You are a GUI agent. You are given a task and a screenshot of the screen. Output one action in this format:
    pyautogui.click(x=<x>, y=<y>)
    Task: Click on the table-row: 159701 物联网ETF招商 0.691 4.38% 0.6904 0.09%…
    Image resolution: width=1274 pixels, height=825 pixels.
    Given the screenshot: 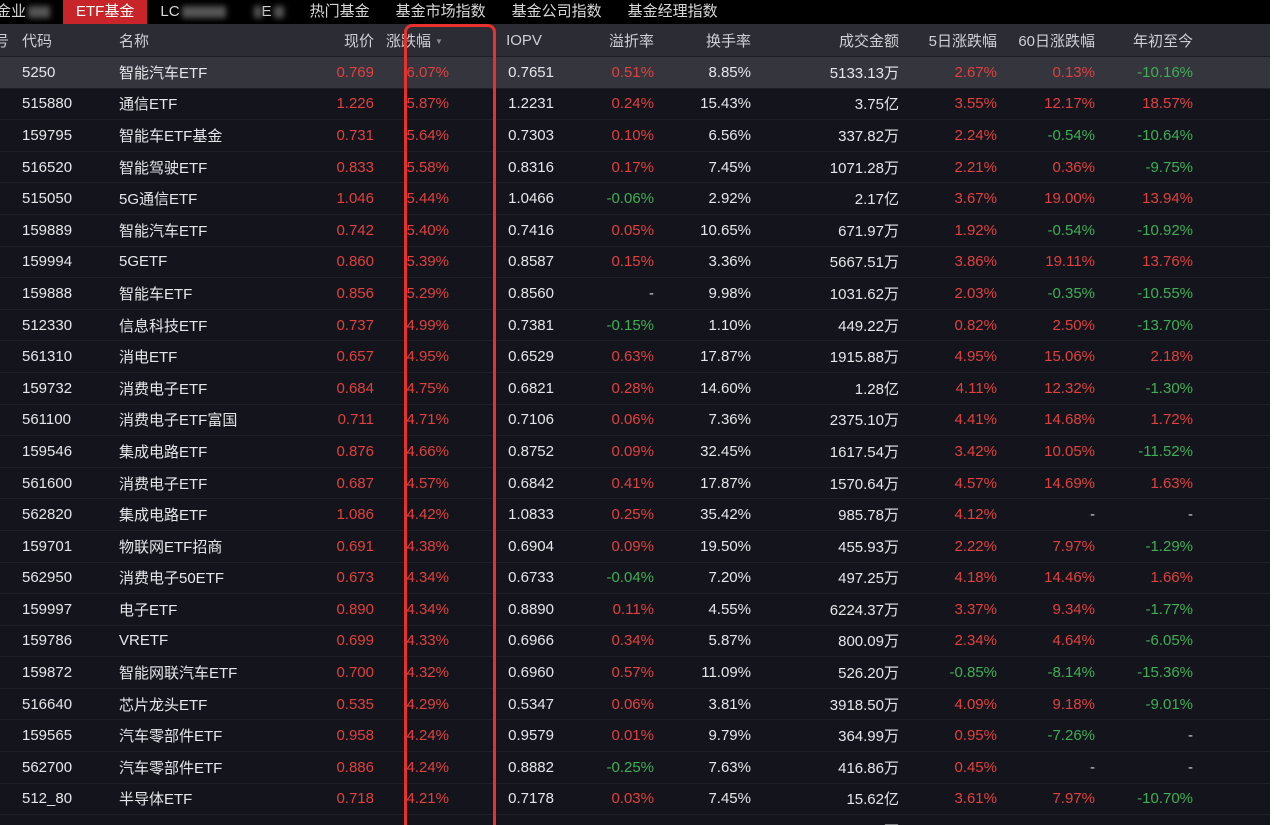 What is the action you would take?
    pyautogui.click(x=635, y=546)
    